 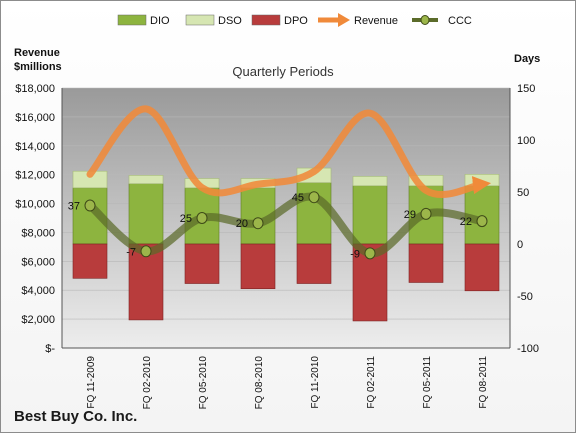 I want to click on left-tick-label: $6,000, so click(x=38, y=262).